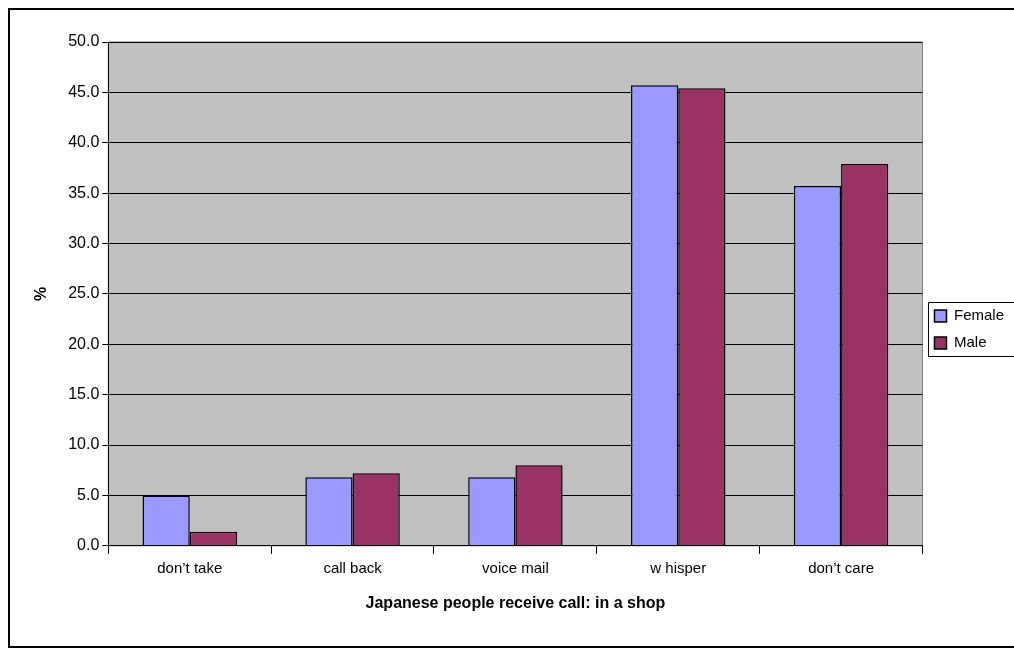  Describe the element at coordinates (190, 567) in the screenshot. I see `x-tick-label: don’t take` at that location.